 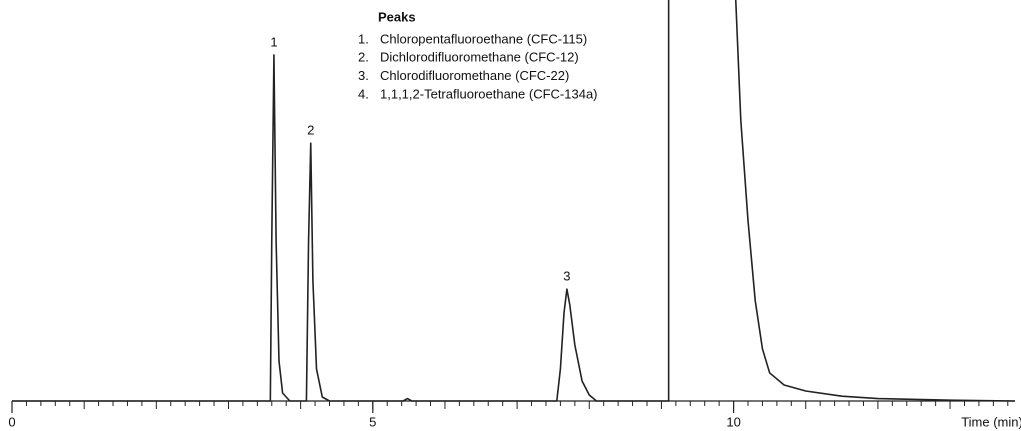 I want to click on legend-number: 4., so click(x=363, y=93).